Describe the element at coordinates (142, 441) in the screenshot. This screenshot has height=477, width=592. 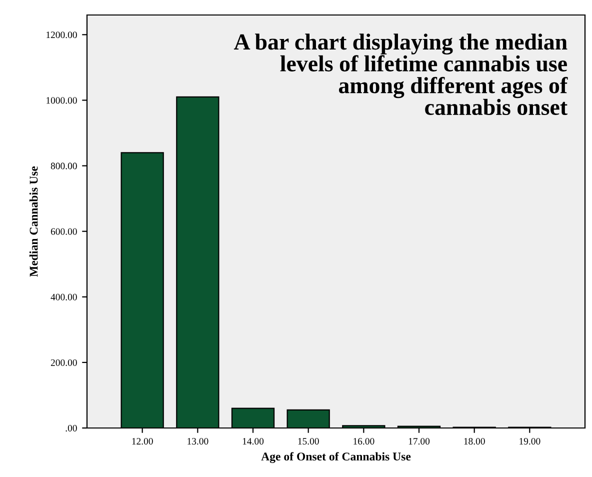
I see `x-tick-label: 12.00` at that location.